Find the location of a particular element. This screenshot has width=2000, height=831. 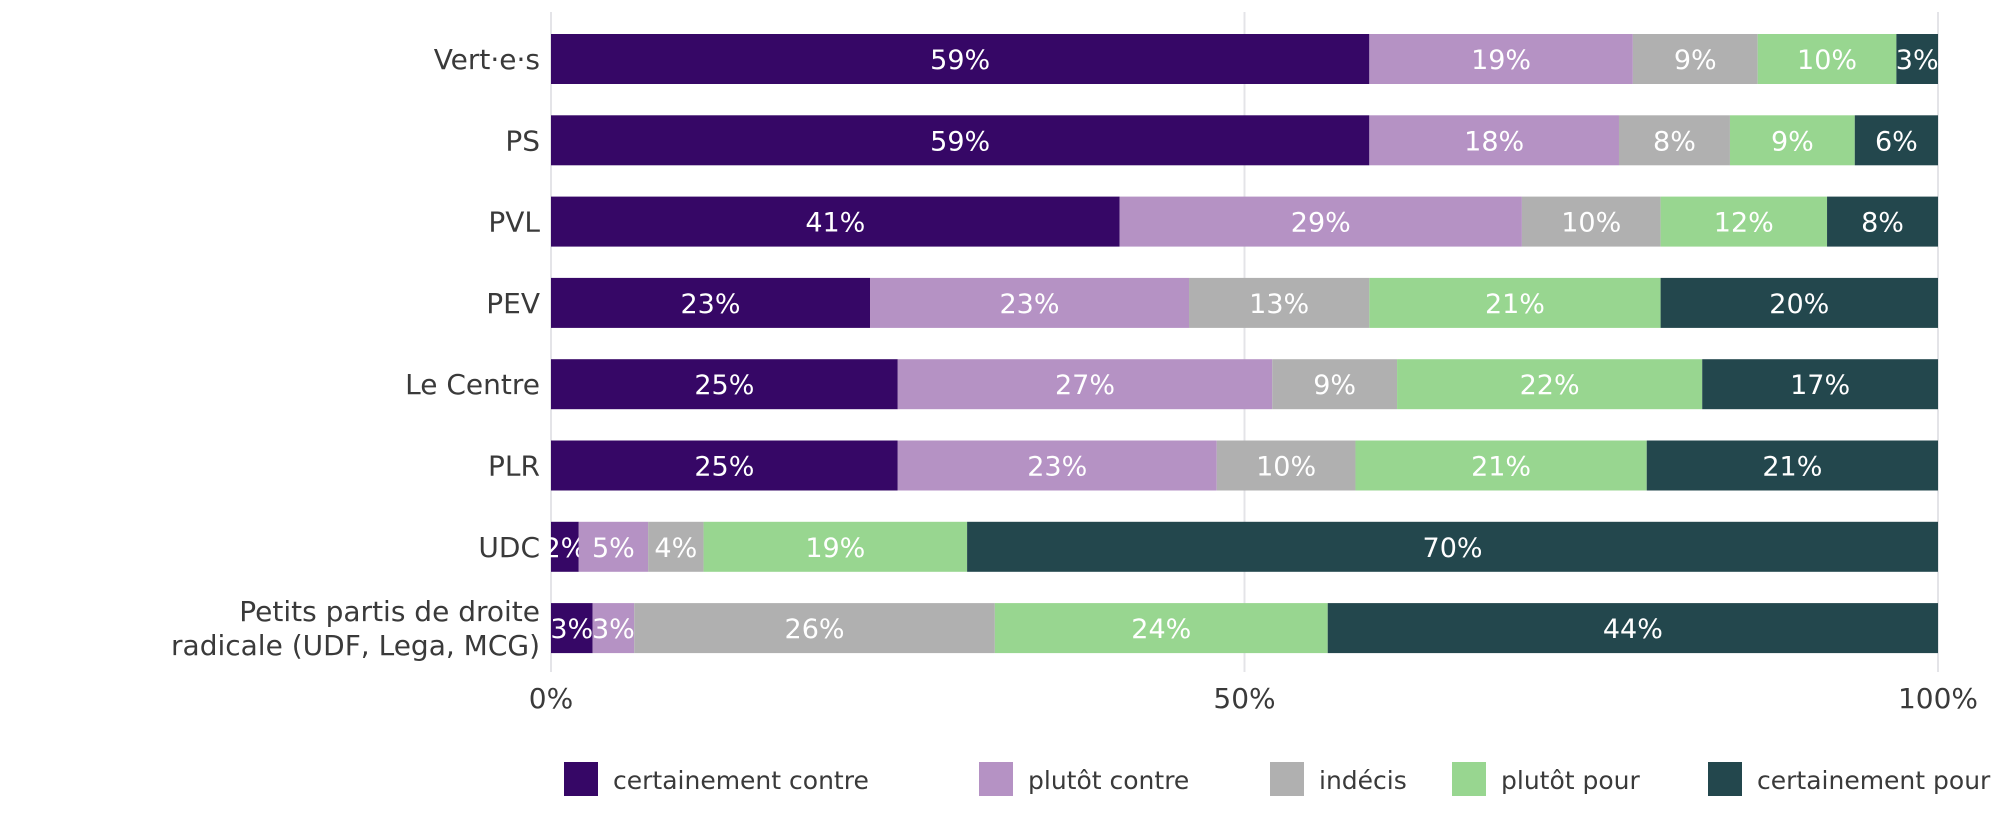

bar-row: 41% 29% 10% 12% 8% is located at coordinates (1244, 221).